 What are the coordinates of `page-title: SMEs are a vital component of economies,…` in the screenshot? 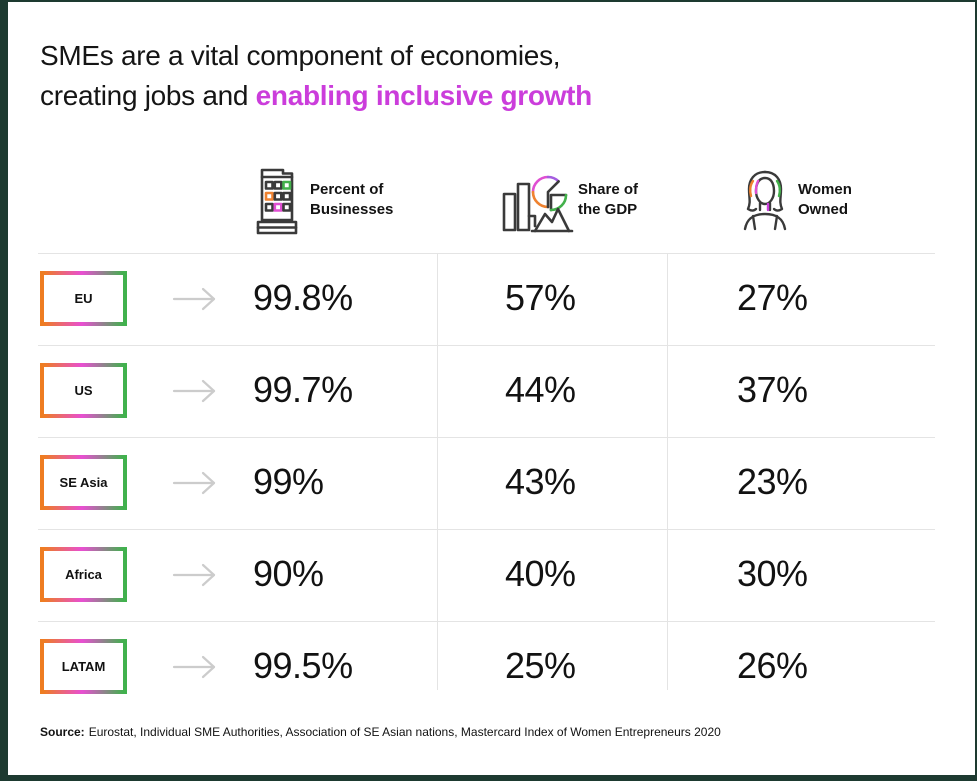 It's located at (316, 76).